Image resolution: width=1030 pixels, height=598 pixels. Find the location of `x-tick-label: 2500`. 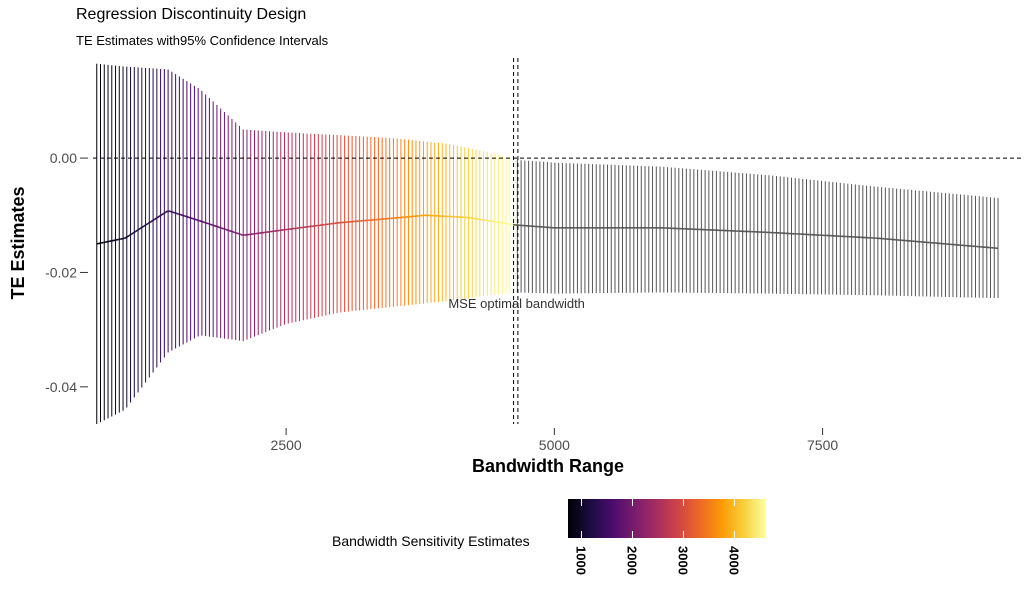

x-tick-label: 2500 is located at coordinates (286, 445).